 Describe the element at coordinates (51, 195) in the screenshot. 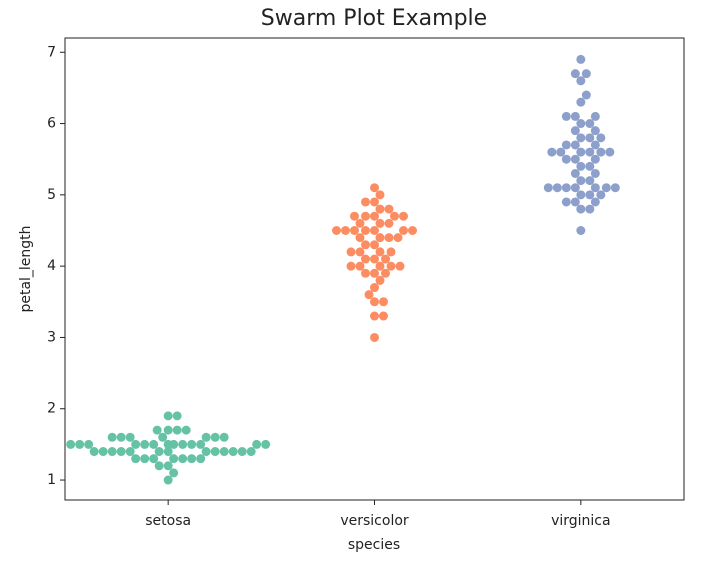

I see `y-tick-label: 5` at that location.